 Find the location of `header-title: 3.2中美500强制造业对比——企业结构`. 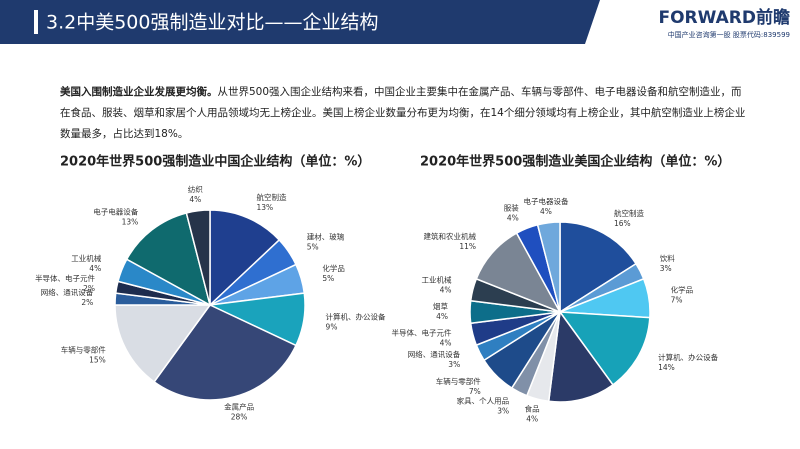

header-title: 3.2中美500强制造业对比——企业结构 is located at coordinates (212, 23).